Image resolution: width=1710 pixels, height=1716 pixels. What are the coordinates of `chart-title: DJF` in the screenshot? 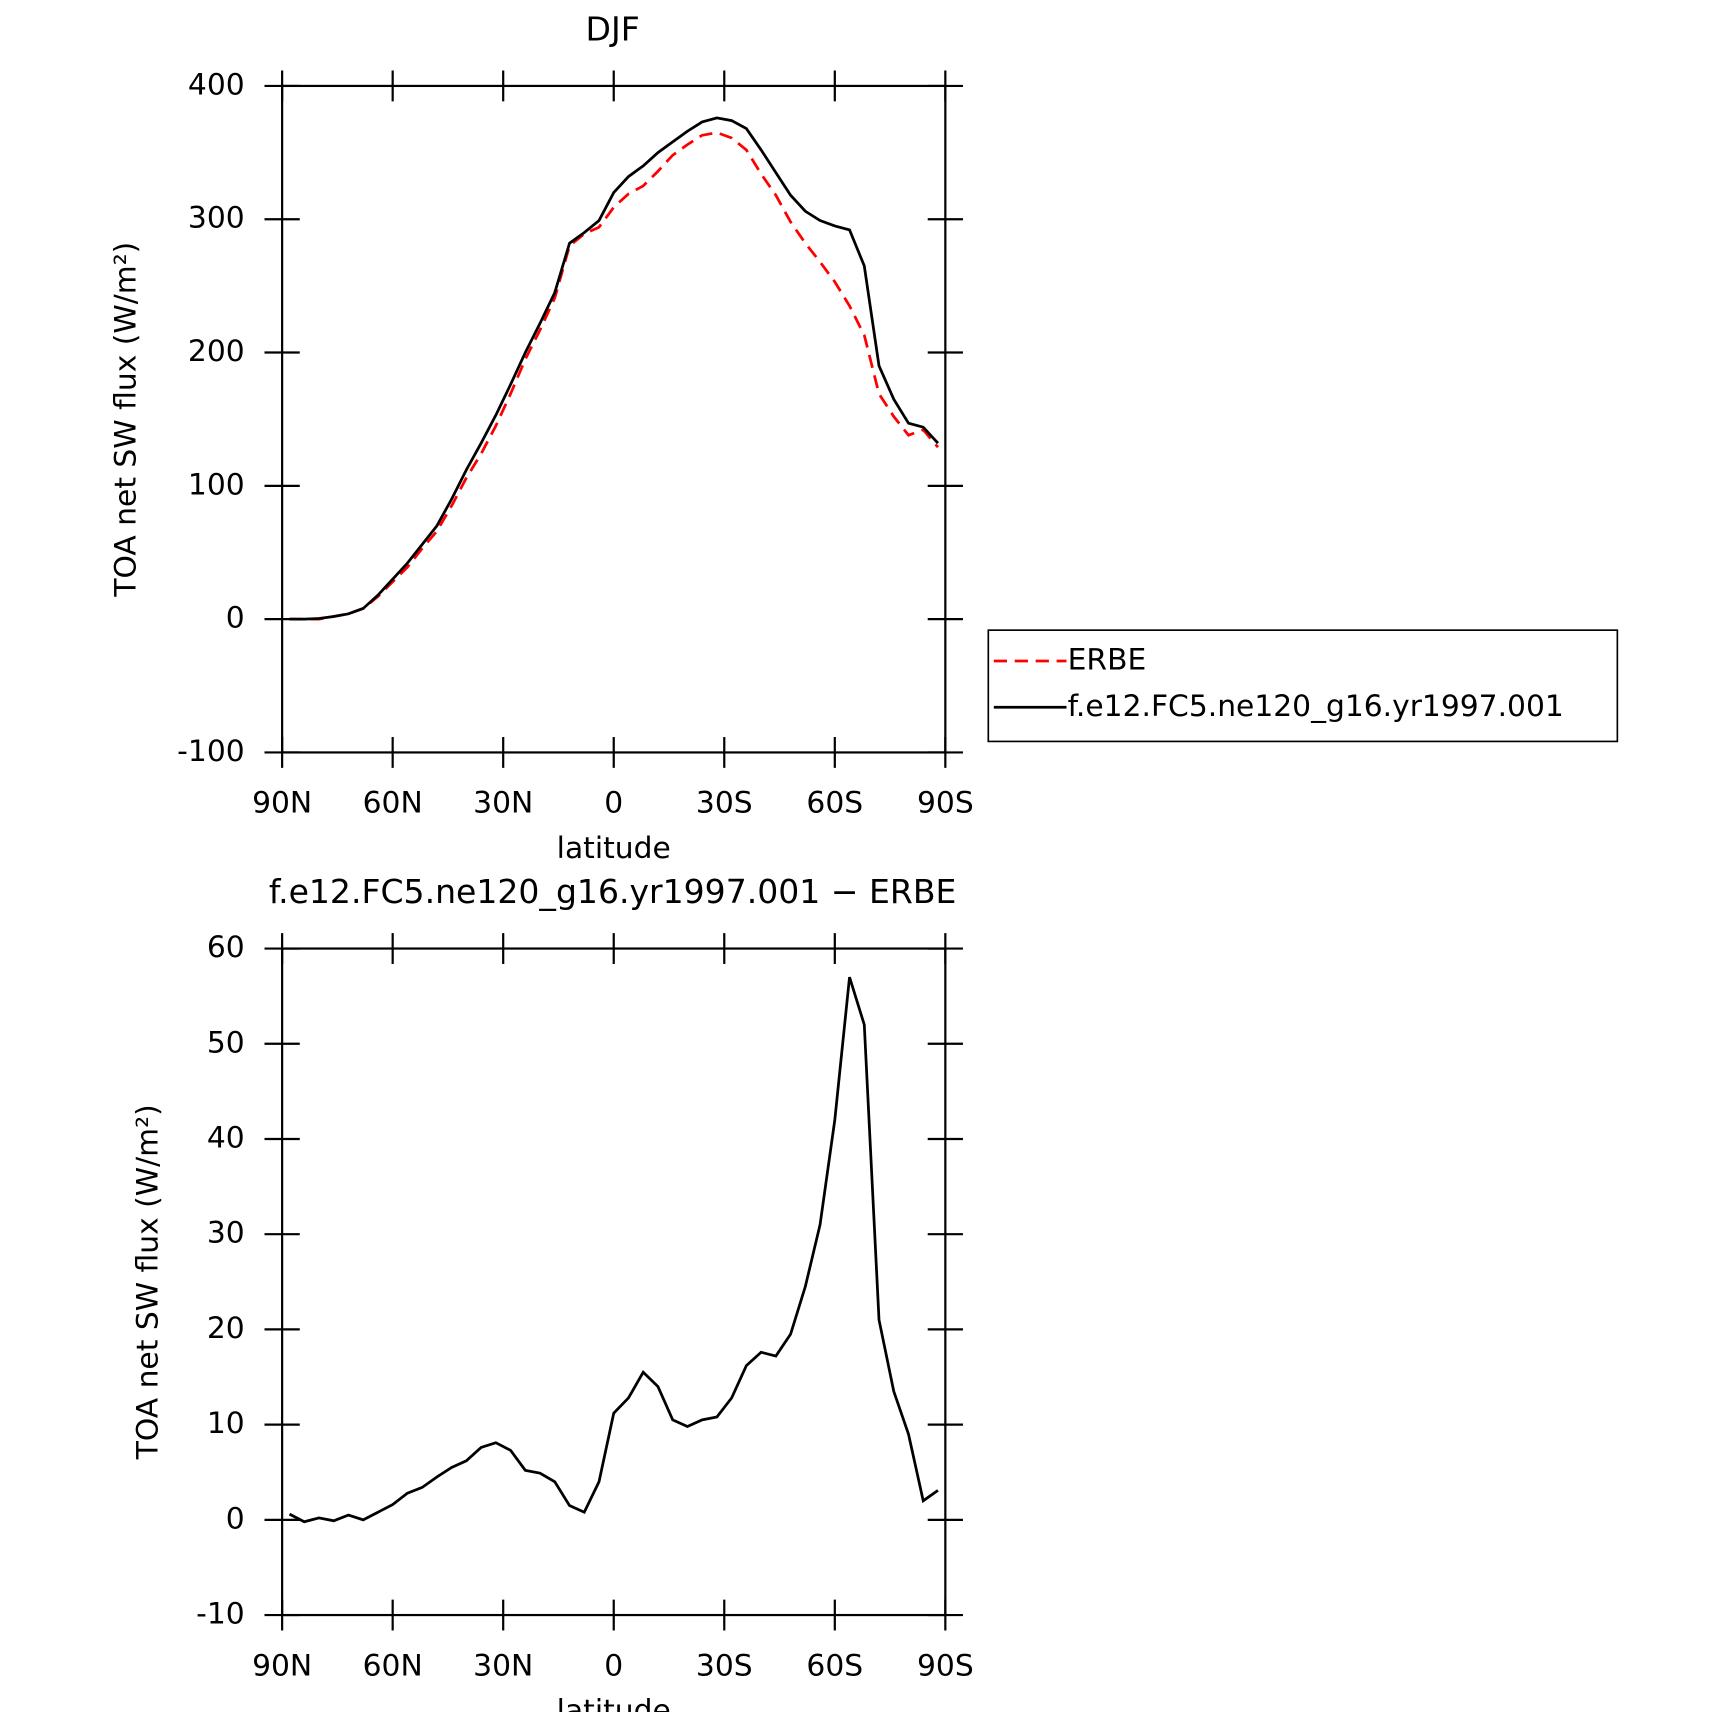 It's located at (613, 28).